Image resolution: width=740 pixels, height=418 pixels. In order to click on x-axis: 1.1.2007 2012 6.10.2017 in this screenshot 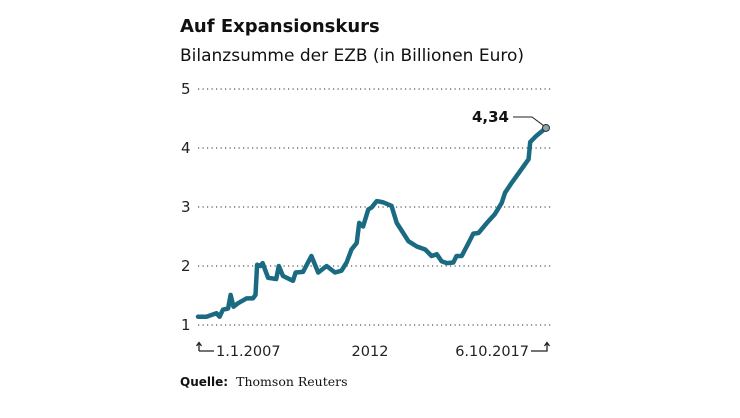, I will do `click(373, 350)`.